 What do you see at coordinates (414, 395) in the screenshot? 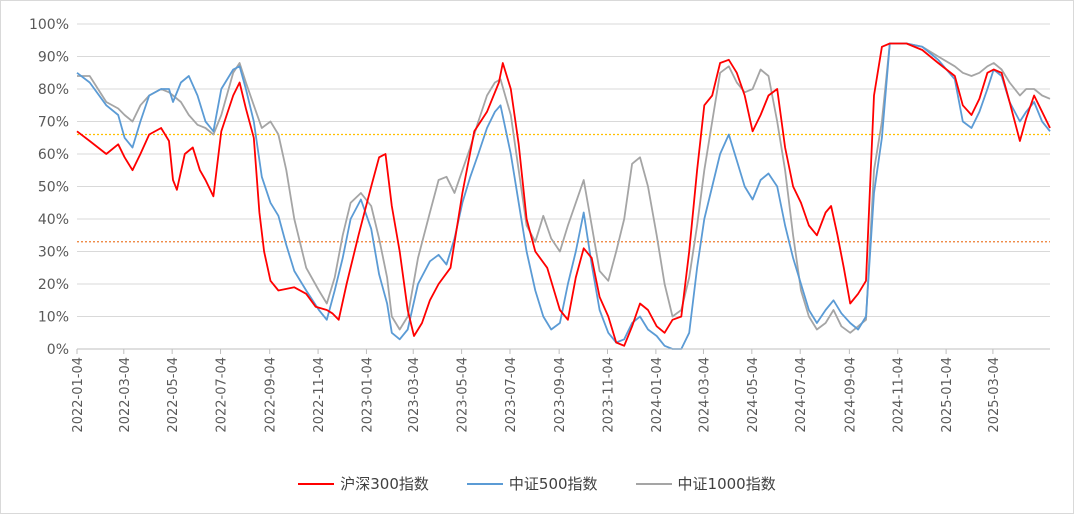
I see `x-tick-label: 2023-03-04` at bounding box center [414, 395].